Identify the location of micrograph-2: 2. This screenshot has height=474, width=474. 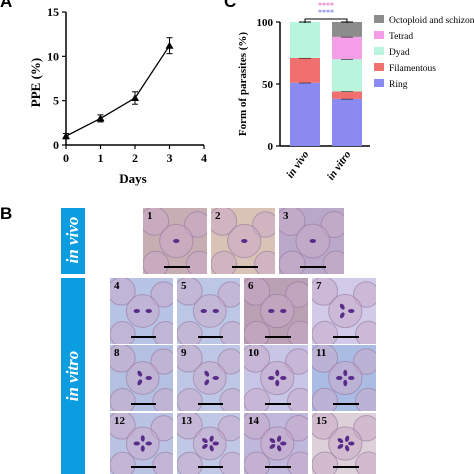
(243, 241).